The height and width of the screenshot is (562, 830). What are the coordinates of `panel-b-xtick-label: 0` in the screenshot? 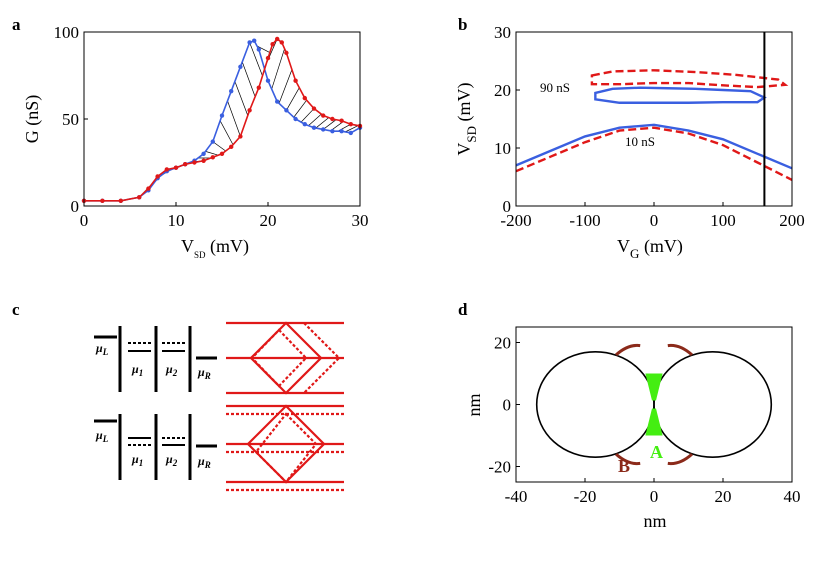 It's located at (654, 220).